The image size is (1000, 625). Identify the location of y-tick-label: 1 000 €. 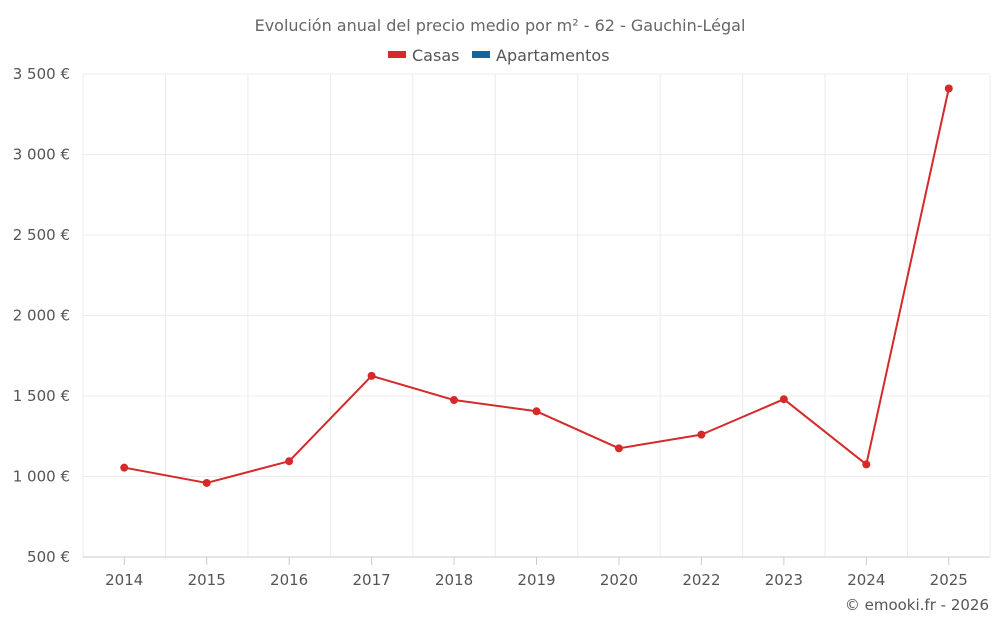
(41, 477).